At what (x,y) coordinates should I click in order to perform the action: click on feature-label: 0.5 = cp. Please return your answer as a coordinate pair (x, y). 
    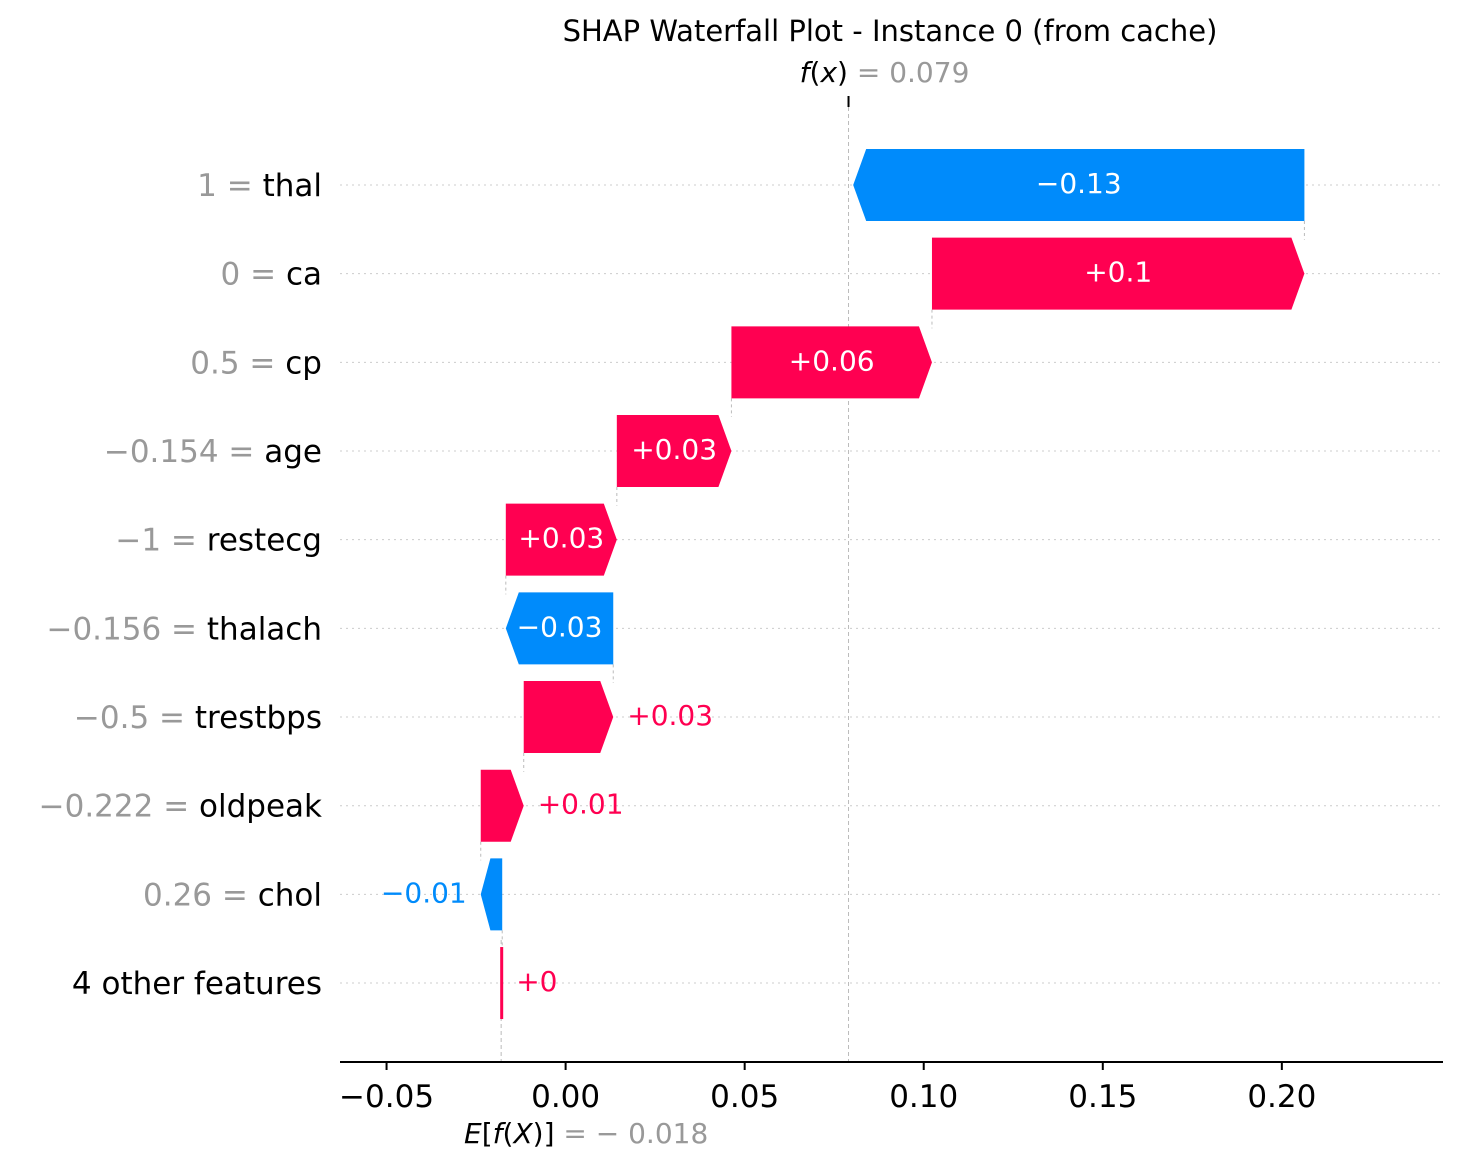
    Looking at the image, I should click on (256, 363).